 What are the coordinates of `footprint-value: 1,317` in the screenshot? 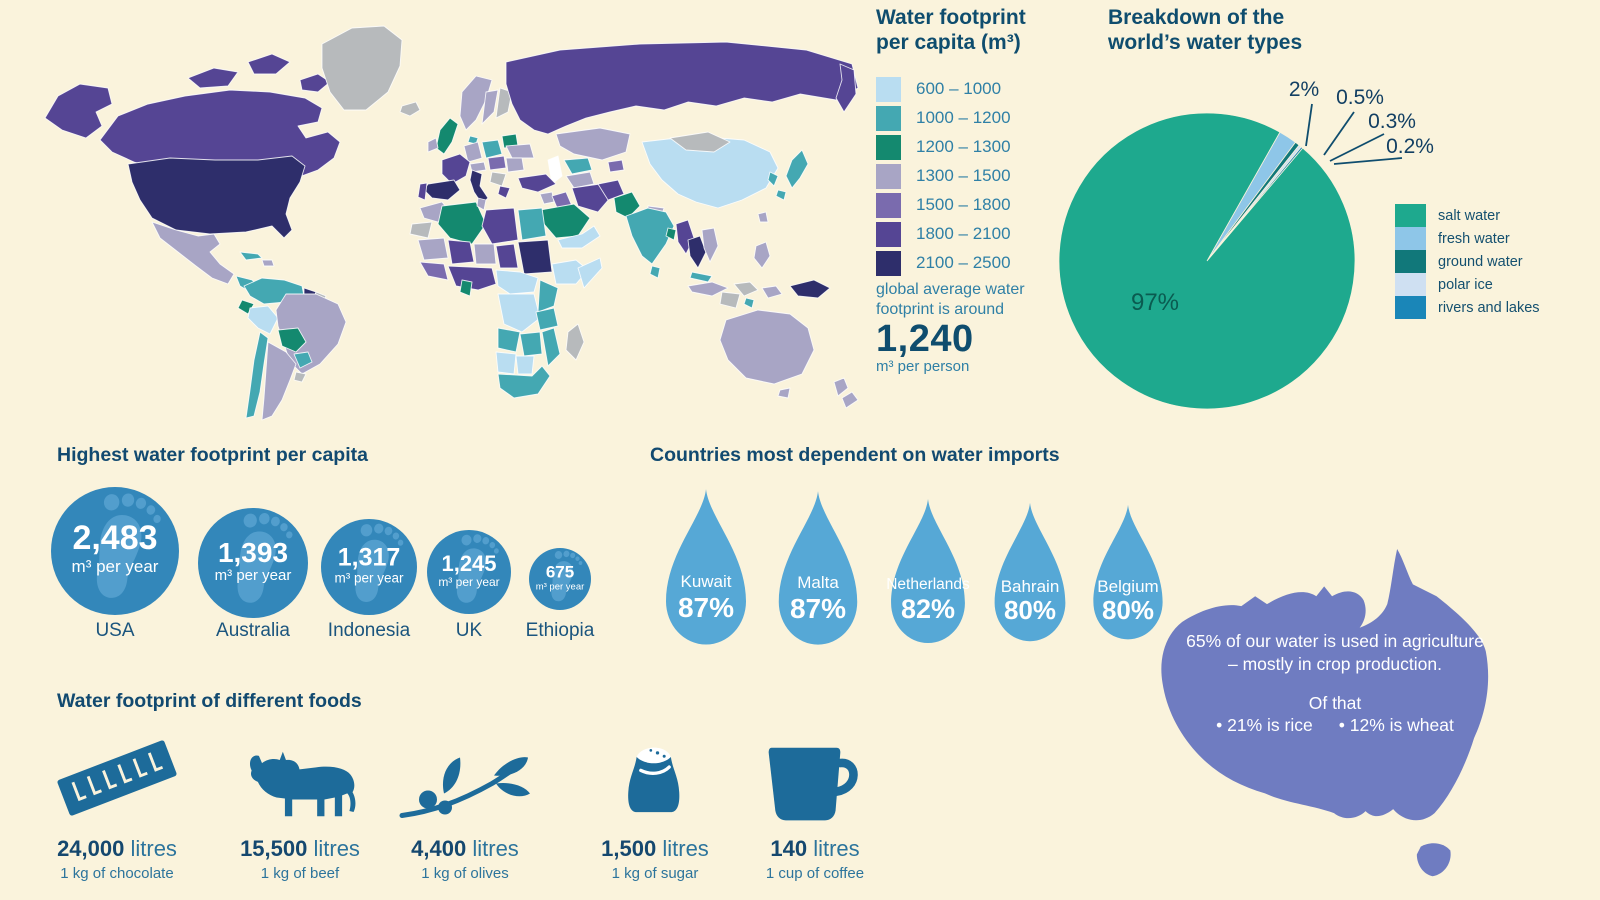 It's located at (369, 557).